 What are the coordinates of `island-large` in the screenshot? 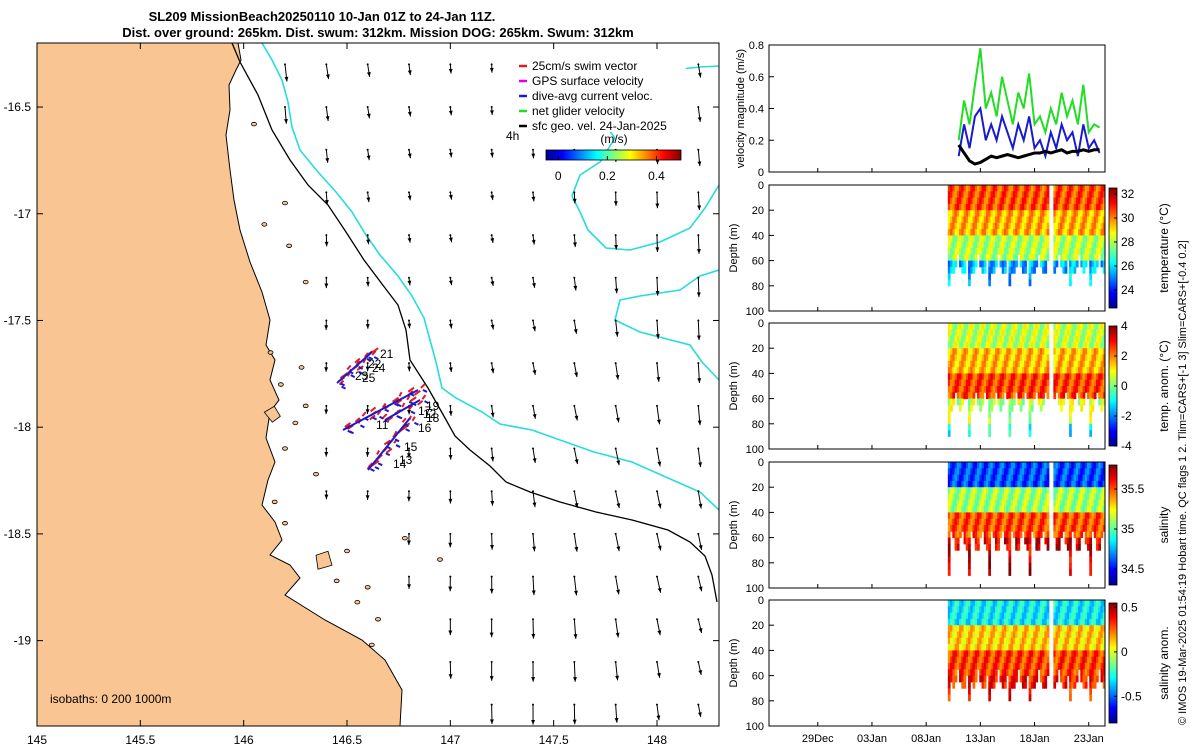 It's located at (324, 560).